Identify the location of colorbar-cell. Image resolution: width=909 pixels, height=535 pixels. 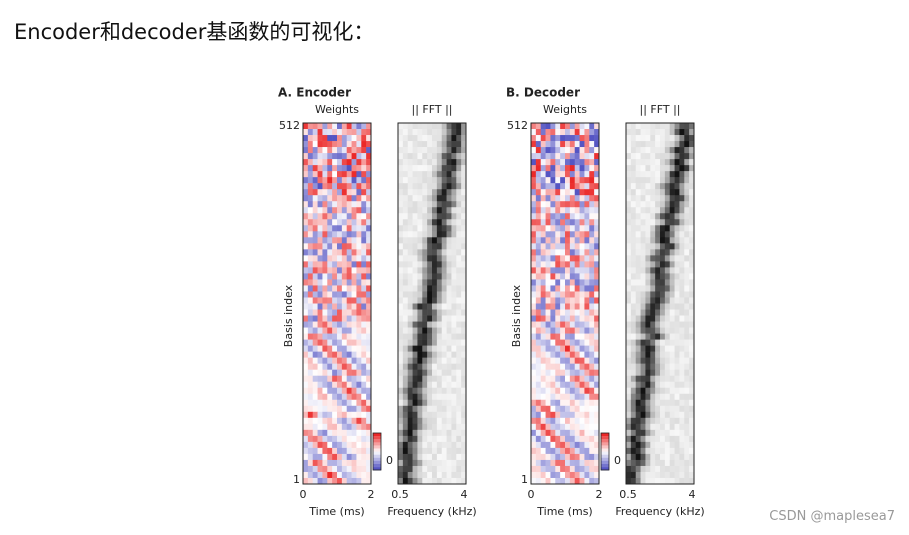
(605, 459).